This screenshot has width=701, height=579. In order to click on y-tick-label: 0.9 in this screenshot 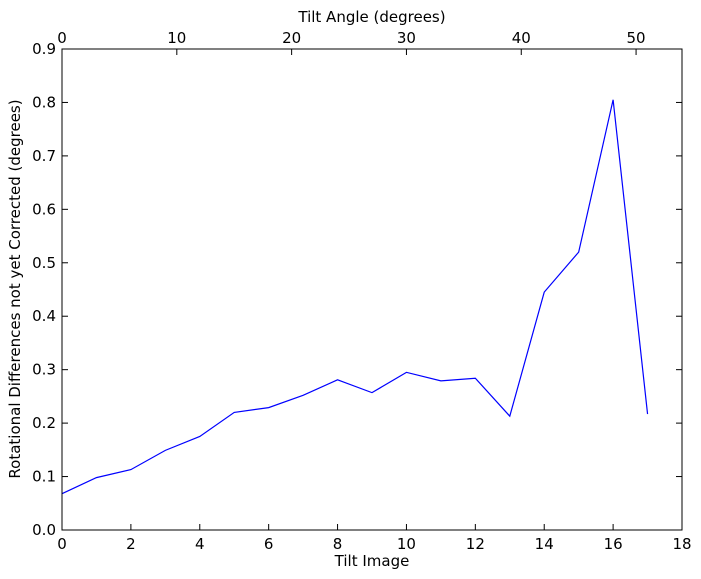, I will do `click(44, 49)`.